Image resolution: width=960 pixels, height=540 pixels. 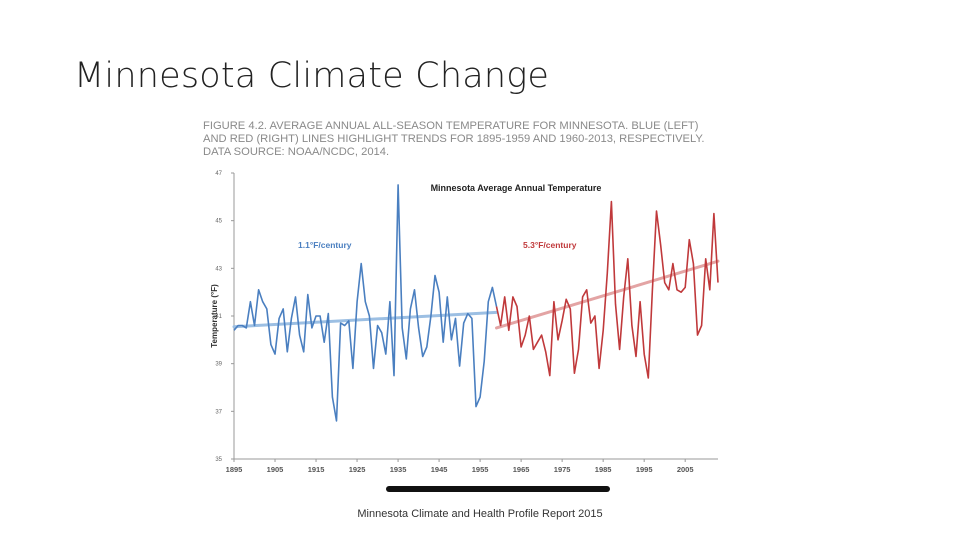 I want to click on trend-annotation-early: 1.1°F/century, so click(x=325, y=245).